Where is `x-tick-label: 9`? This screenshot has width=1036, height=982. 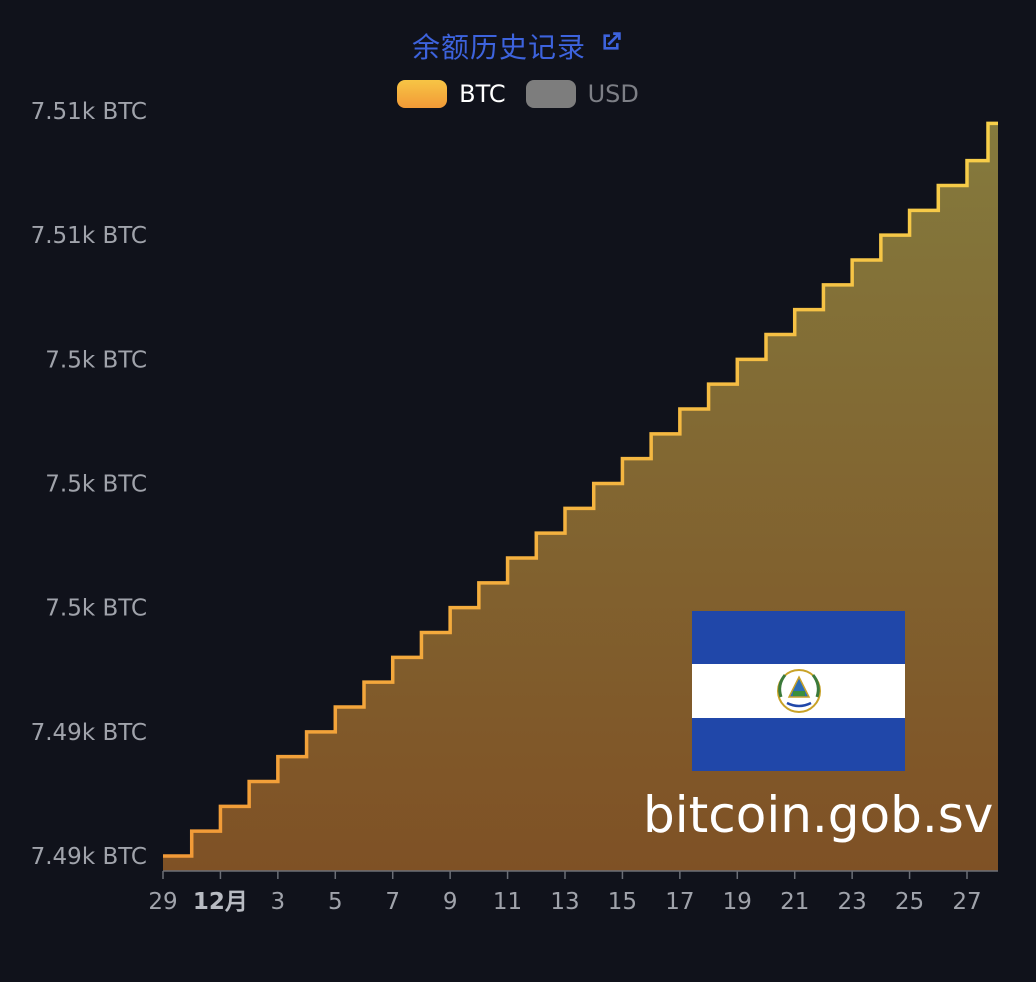
x-tick-label: 9 is located at coordinates (450, 902).